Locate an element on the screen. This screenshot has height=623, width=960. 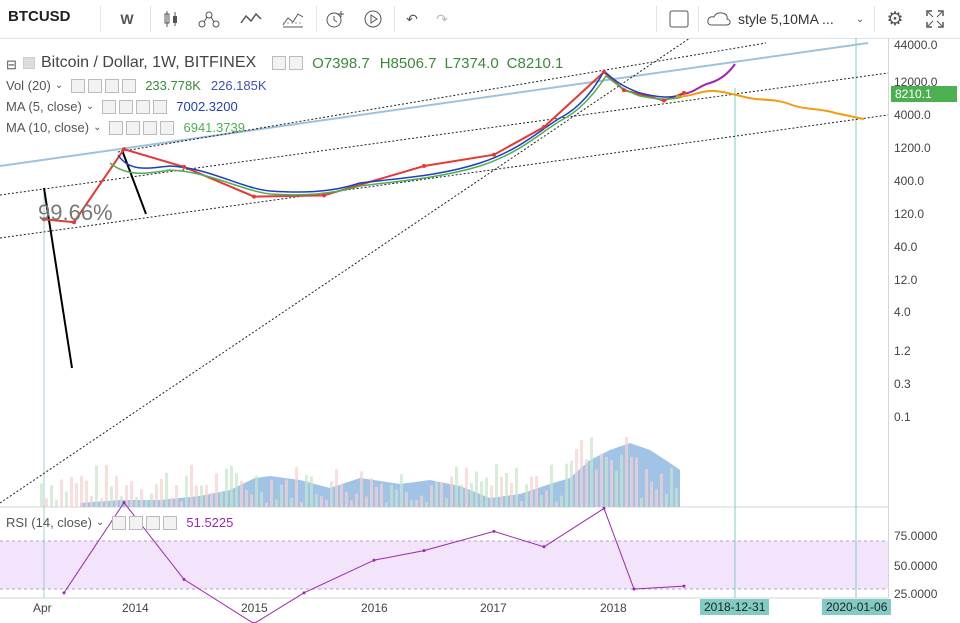
expand-icon is located at coordinates (935, 19).